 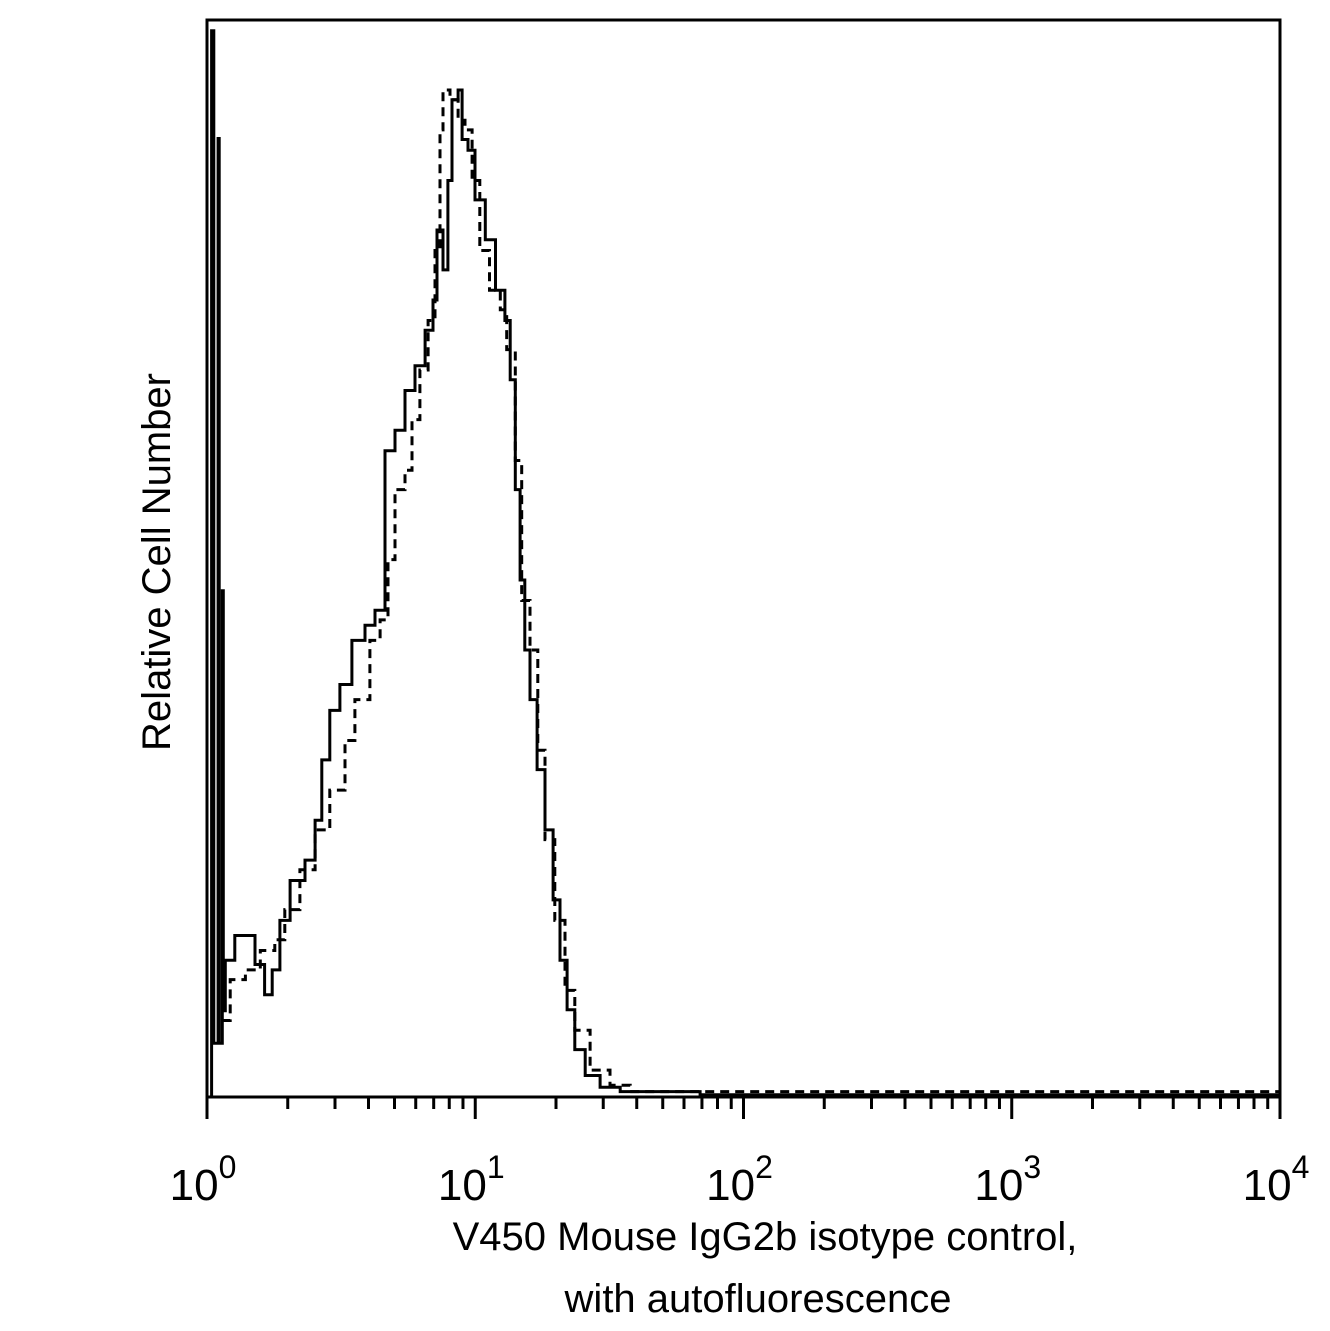 I want to click on x-tick-label: 10⁴, so click(x=1276, y=1179).